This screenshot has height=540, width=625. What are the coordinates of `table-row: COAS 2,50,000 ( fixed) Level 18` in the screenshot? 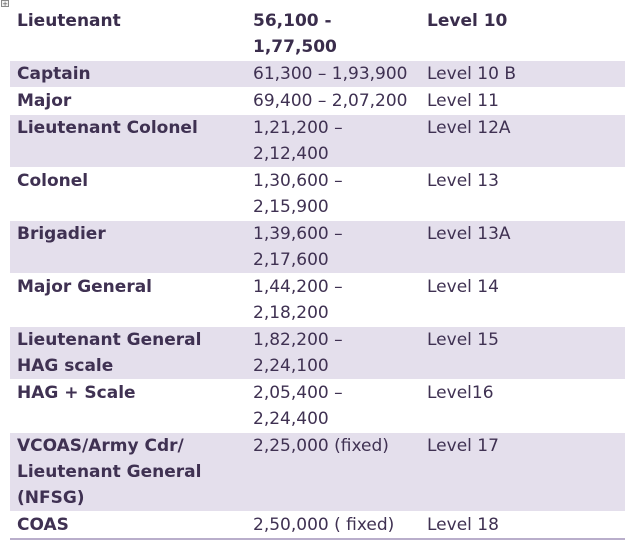 It's located at (317, 525).